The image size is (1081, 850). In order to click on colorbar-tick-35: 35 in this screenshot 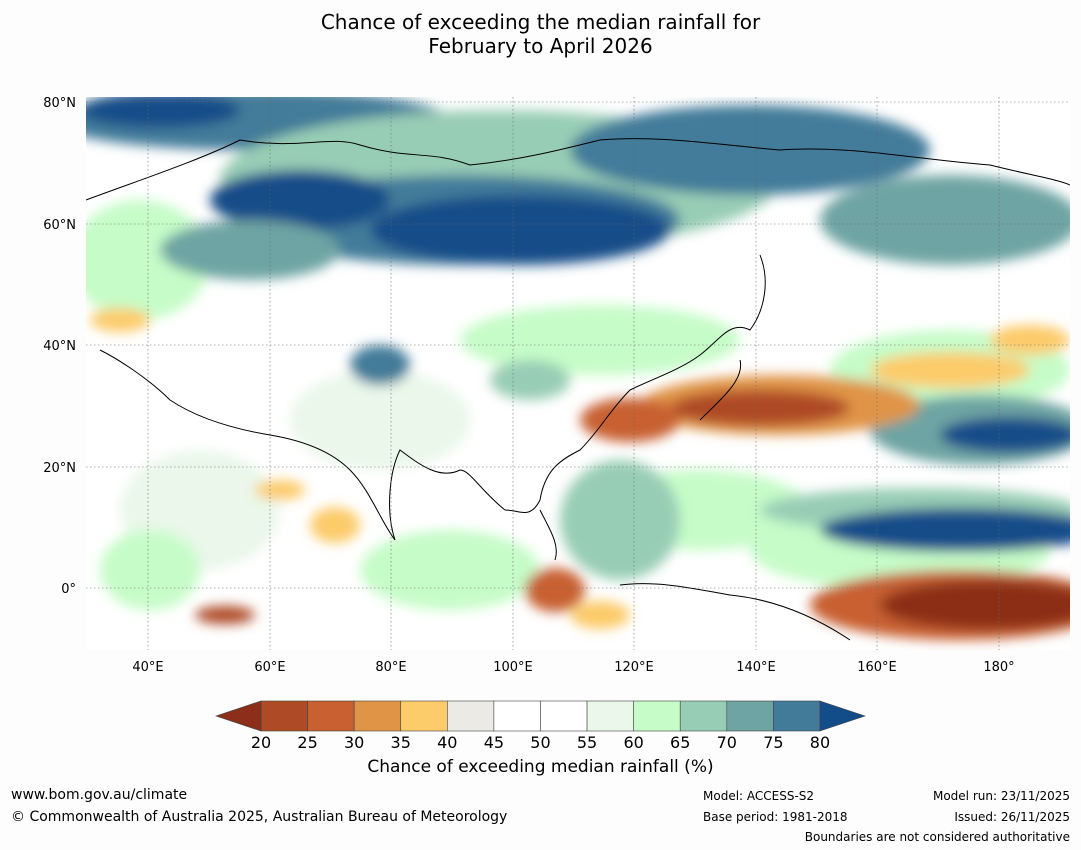, I will do `click(401, 742)`.